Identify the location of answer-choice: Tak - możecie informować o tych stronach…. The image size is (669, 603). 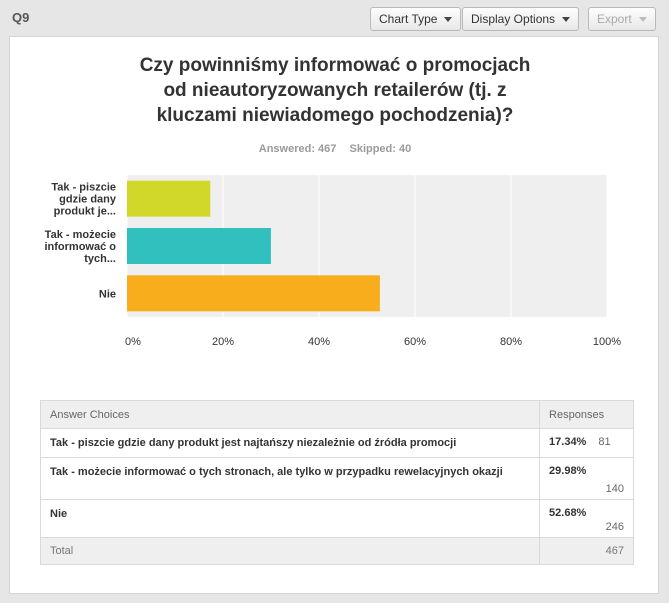
(290, 478).